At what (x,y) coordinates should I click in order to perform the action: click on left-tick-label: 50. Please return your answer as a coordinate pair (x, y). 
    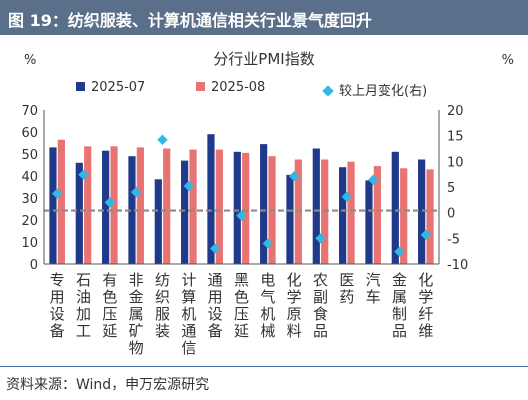
    Looking at the image, I should click on (29, 155).